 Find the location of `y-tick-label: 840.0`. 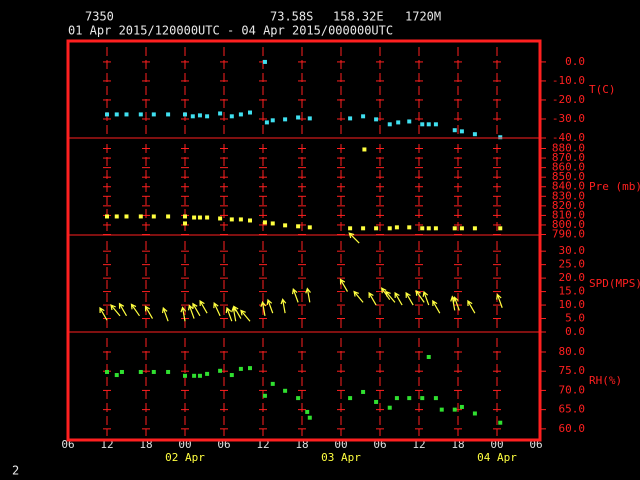

y-tick-label: 840.0 is located at coordinates (568, 186).